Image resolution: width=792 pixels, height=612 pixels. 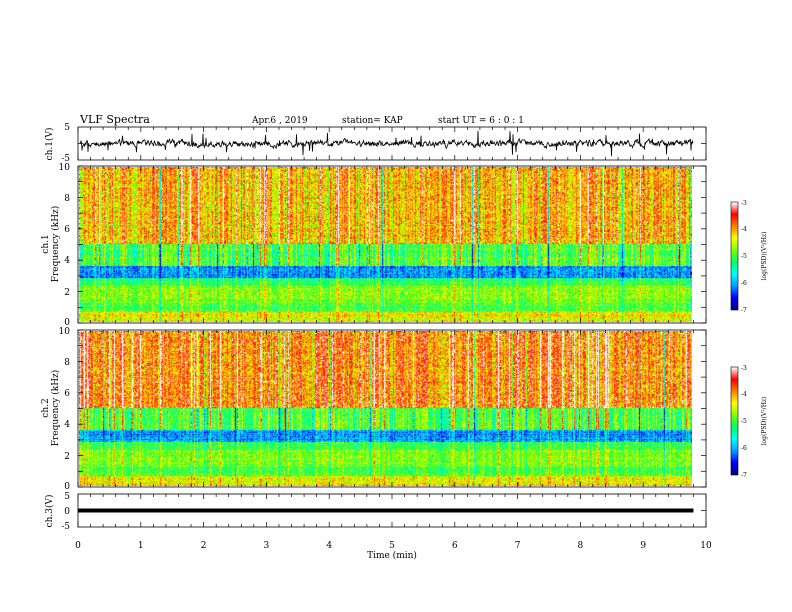 I want to click on time-tick-label: 8, so click(x=581, y=546).